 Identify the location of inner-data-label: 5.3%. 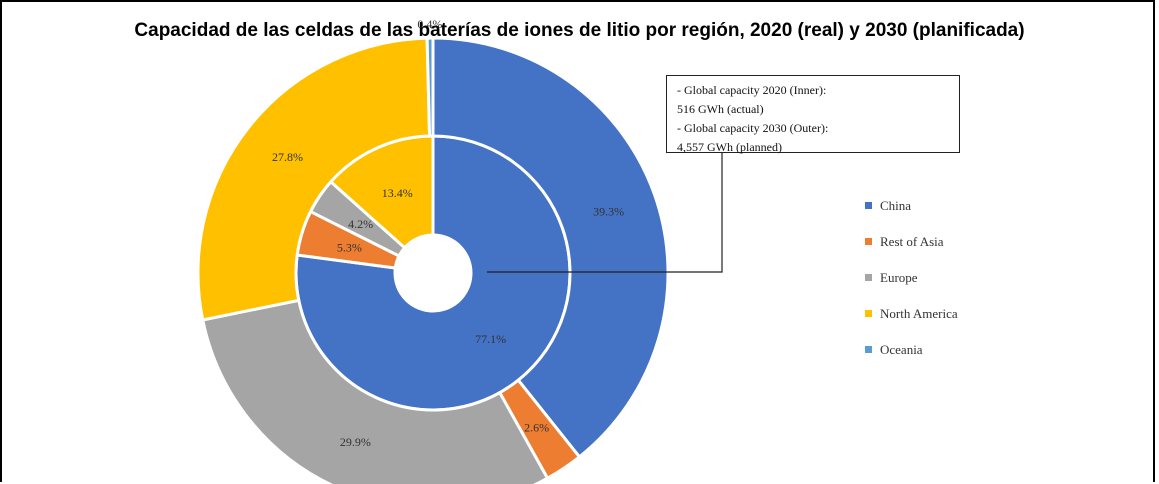
(349, 247).